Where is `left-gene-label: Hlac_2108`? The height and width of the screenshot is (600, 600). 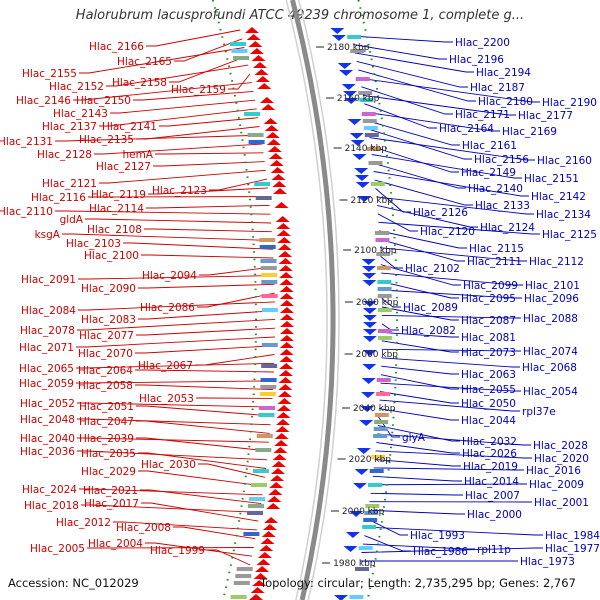 left-gene-label: Hlac_2108 is located at coordinates (114, 230).